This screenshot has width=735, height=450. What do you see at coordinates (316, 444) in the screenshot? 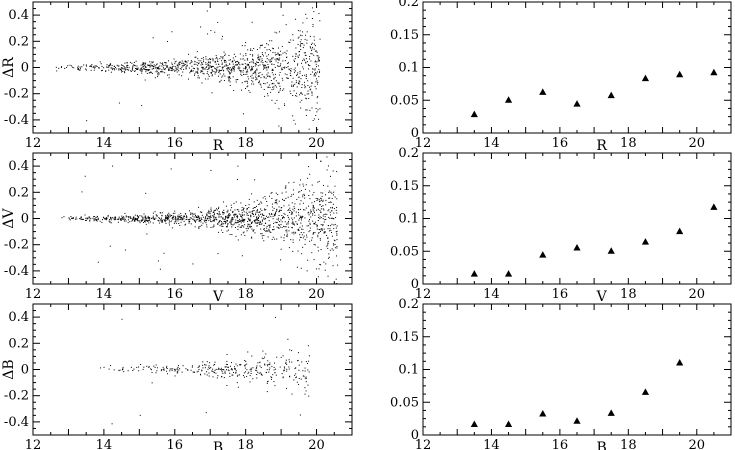
I see `x-tick-label: 20` at bounding box center [316, 444].